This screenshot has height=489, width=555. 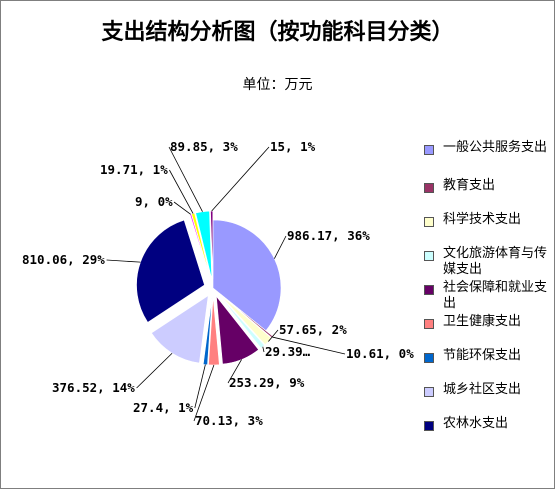 I want to click on slice-data-label: 810.06, 29%, so click(x=63, y=259).